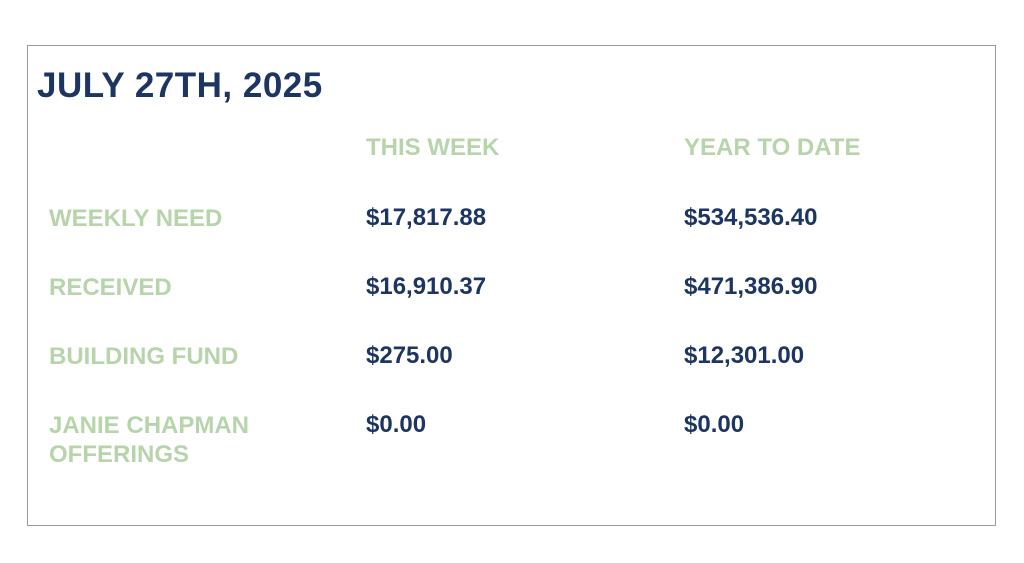 The height and width of the screenshot is (563, 1024). Describe the element at coordinates (426, 286) in the screenshot. I see `value-received-this-week: $16,910.37` at that location.